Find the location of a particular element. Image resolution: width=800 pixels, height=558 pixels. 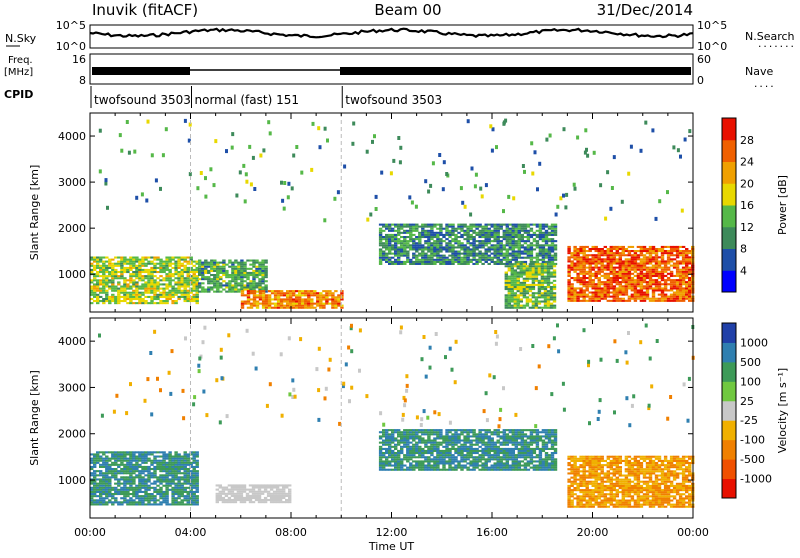

colorbar-tick-label: 20 is located at coordinates (747, 183).